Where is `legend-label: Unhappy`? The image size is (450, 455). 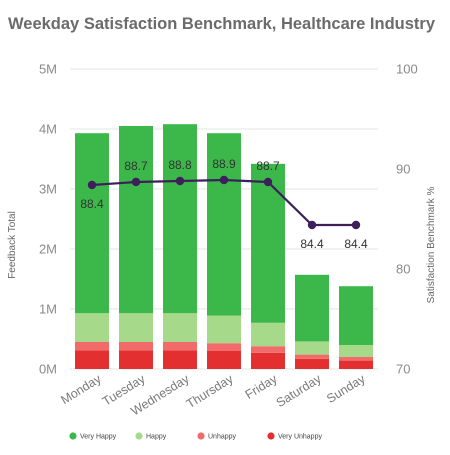 legend-label: Unhappy is located at coordinates (222, 437).